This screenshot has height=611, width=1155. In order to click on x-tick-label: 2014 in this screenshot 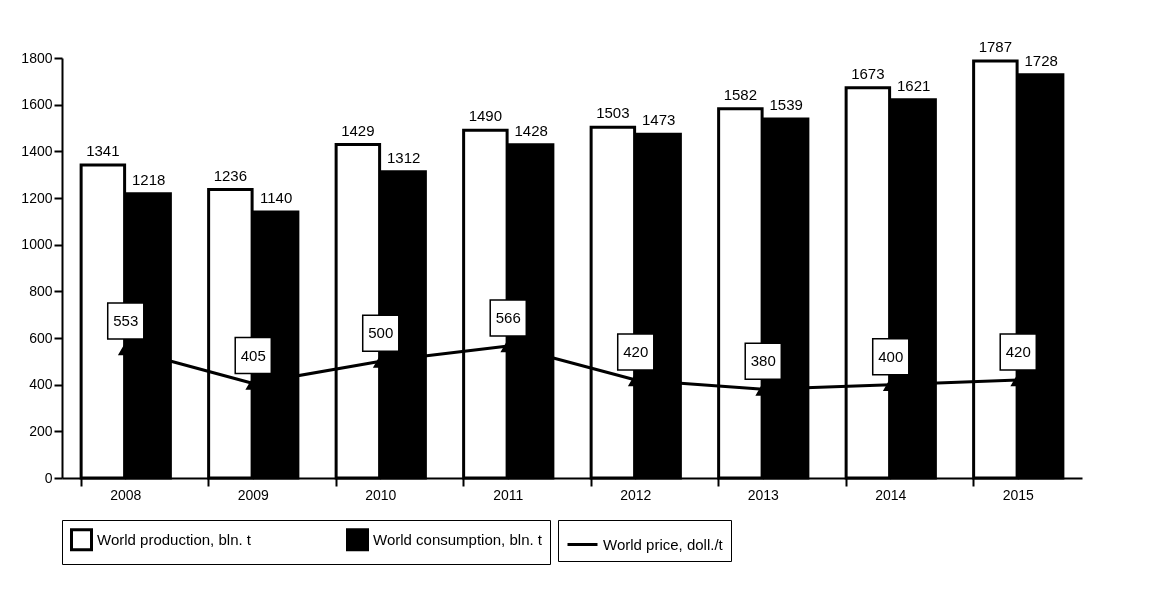, I will do `click(891, 494)`.